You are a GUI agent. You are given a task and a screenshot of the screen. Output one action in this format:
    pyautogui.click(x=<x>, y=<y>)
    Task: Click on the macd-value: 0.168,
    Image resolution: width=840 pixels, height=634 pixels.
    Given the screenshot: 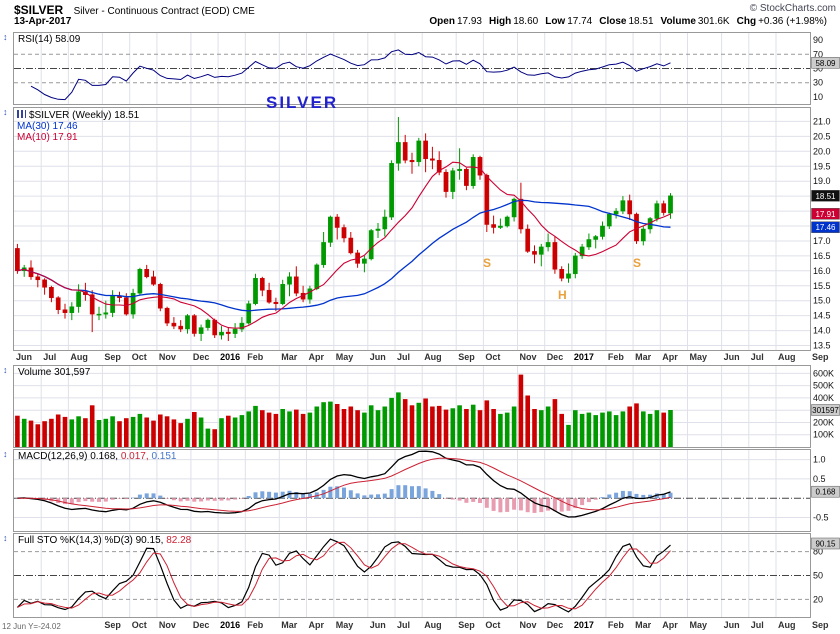 What is the action you would take?
    pyautogui.click(x=104, y=456)
    